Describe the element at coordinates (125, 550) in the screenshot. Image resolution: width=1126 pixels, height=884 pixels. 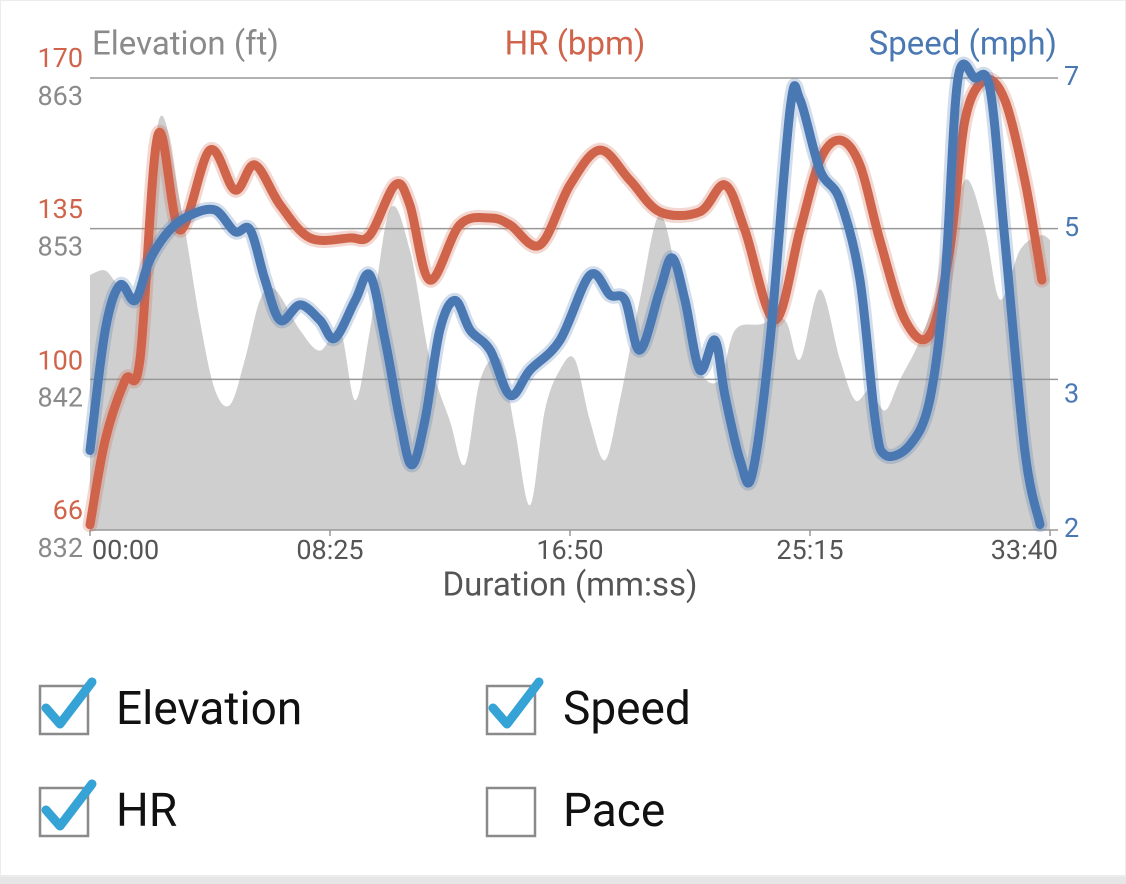
I see `x-tick-label: 00:00` at that location.